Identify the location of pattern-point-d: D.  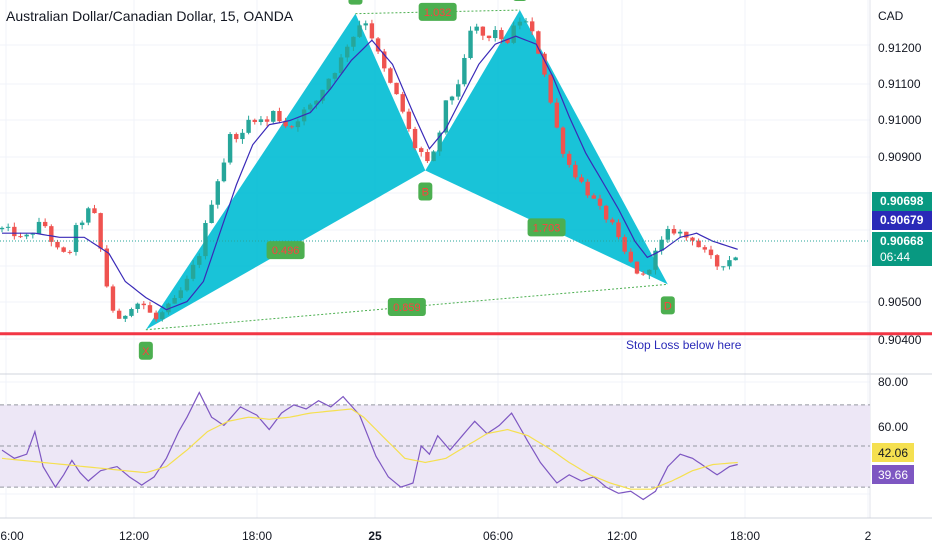
(667, 305).